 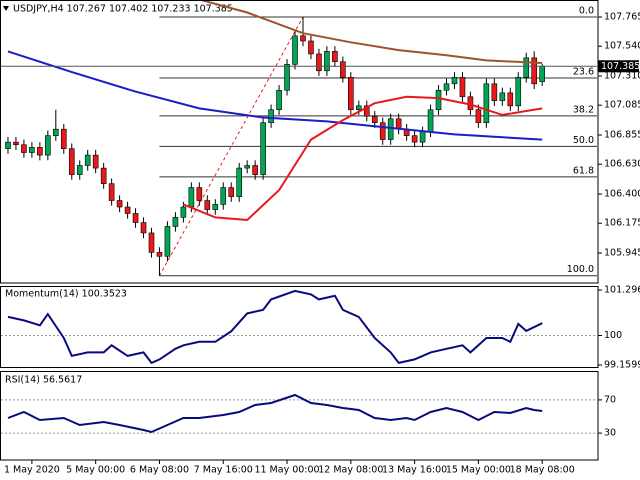 I want to click on y-tick-label: 106.175, so click(x=622, y=223).